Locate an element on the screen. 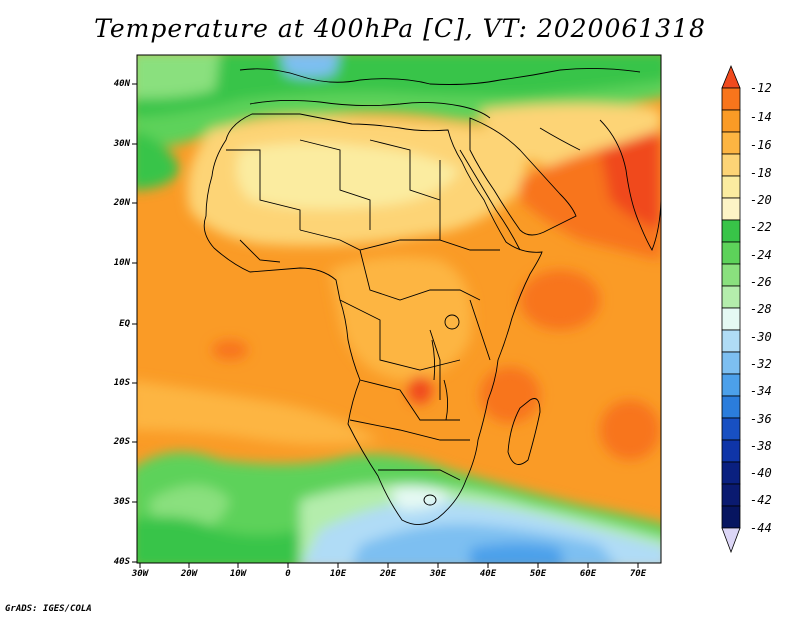  colorbar-label-9: -28 is located at coordinates (761, 309).